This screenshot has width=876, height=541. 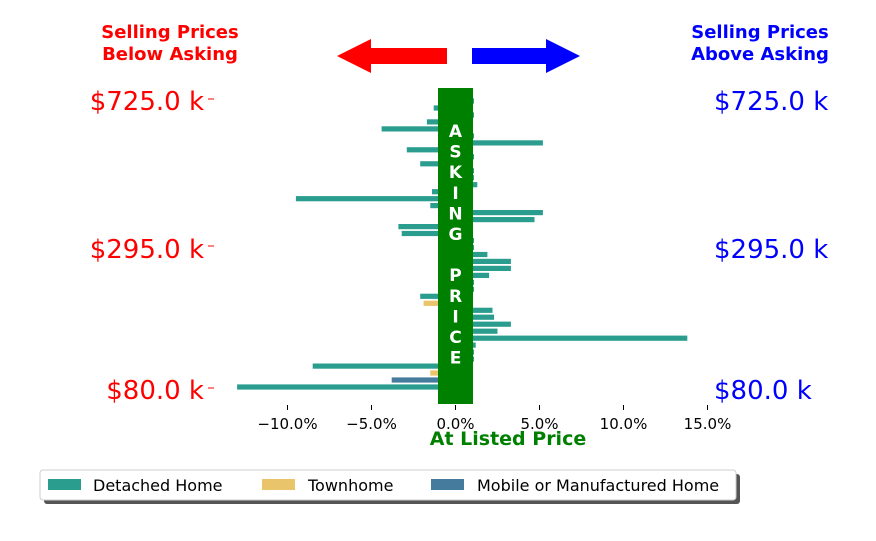 What do you see at coordinates (539, 424) in the screenshot?
I see `x-tick-label: 5.0%` at bounding box center [539, 424].